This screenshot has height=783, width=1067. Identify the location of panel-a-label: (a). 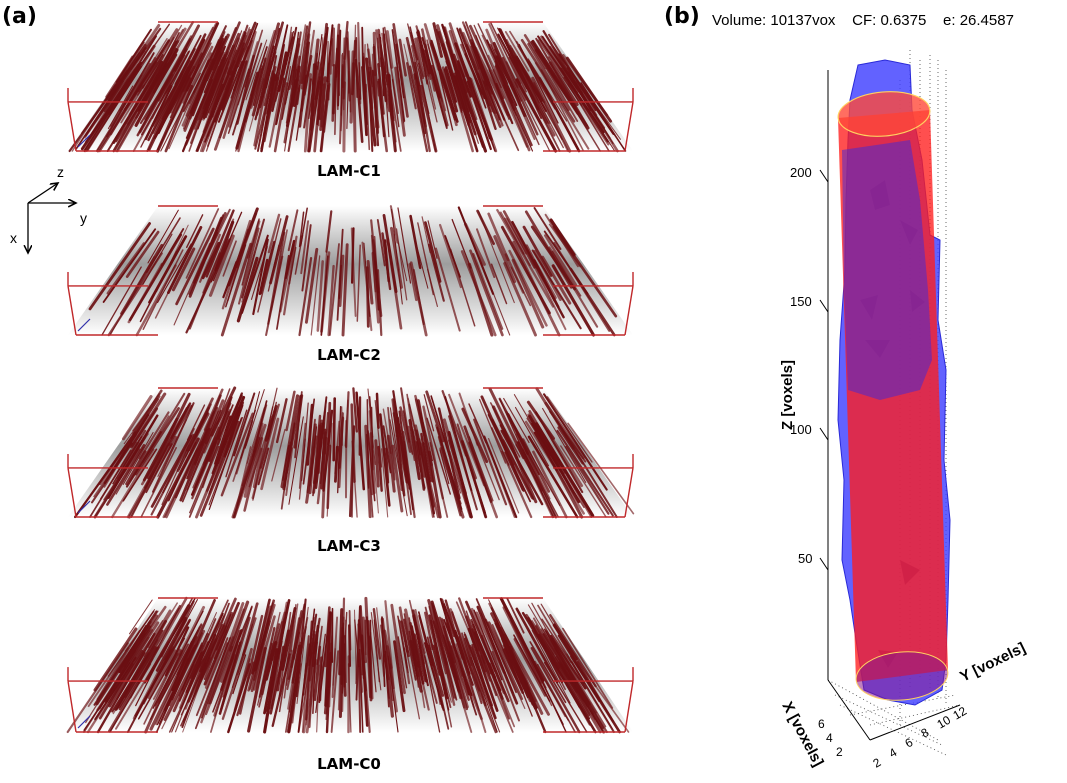
(19, 16).